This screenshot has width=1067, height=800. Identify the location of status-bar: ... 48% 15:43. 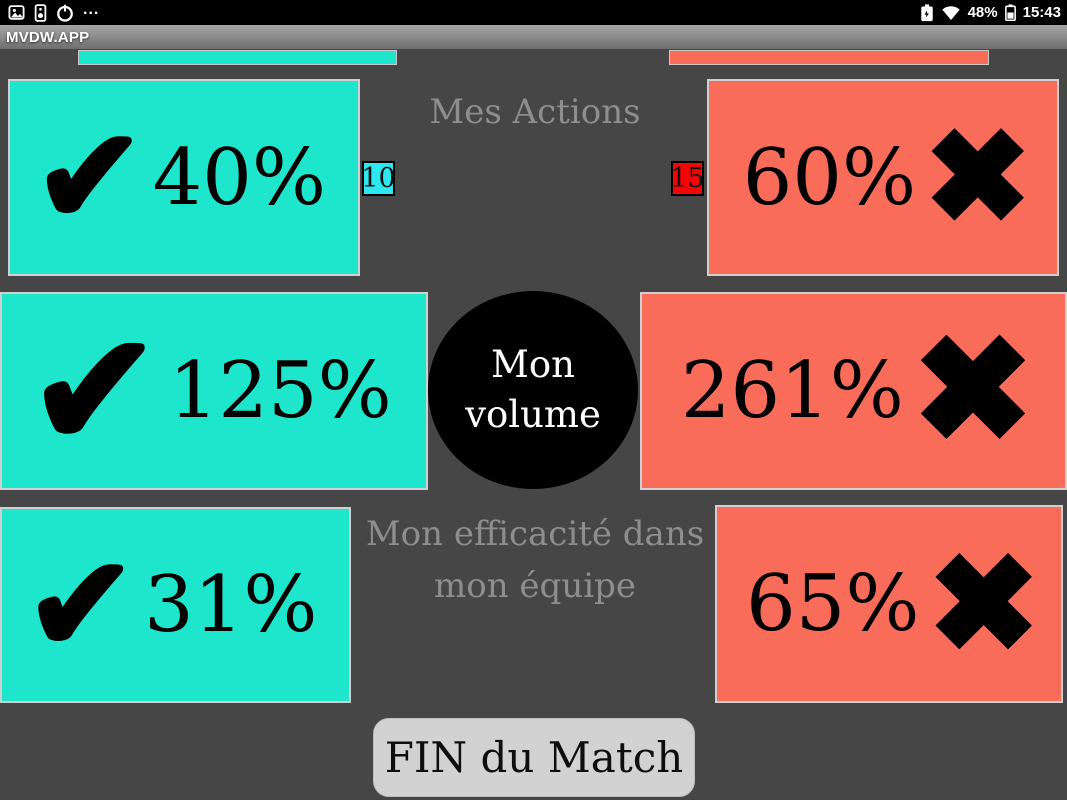
(533, 12).